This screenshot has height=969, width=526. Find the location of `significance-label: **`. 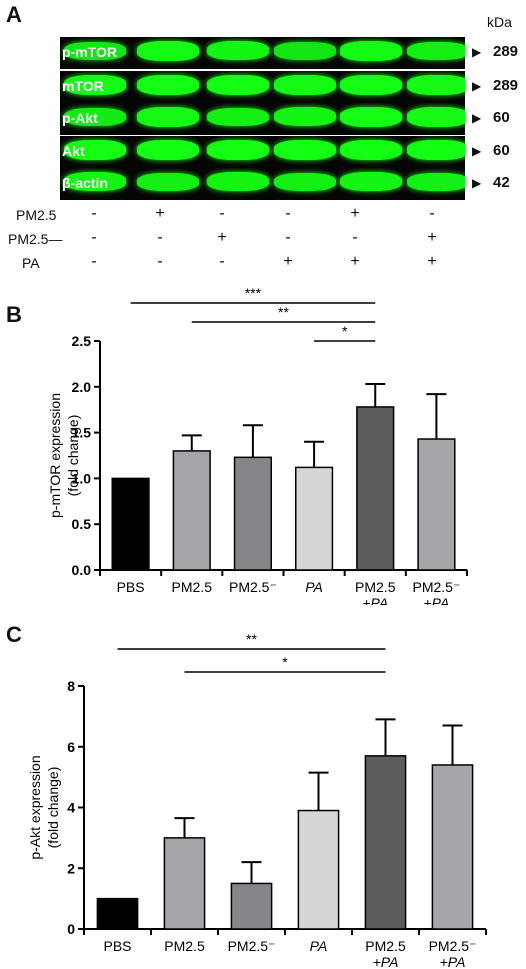

significance-label: ** is located at coordinates (251, 639).